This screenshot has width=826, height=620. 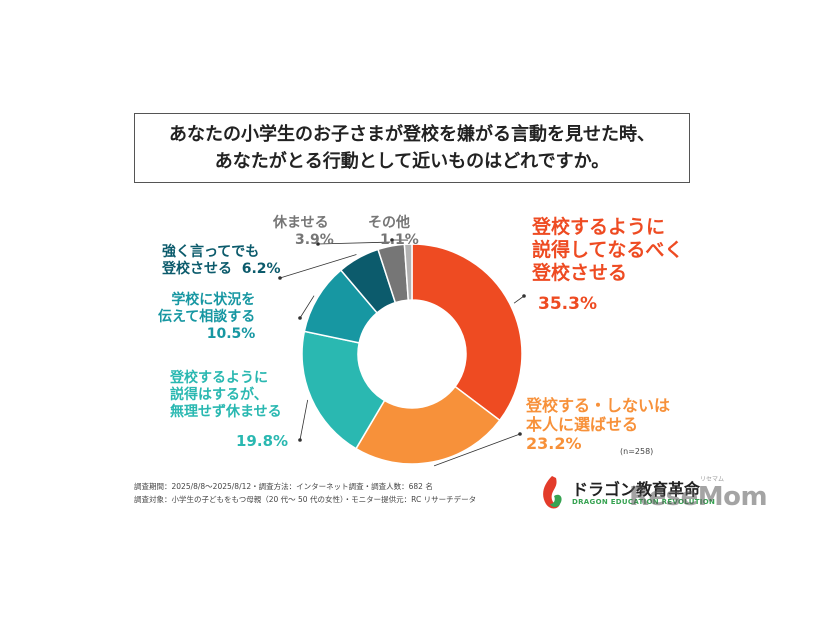 I want to click on slice-persuade-rest, so click(x=343, y=390).